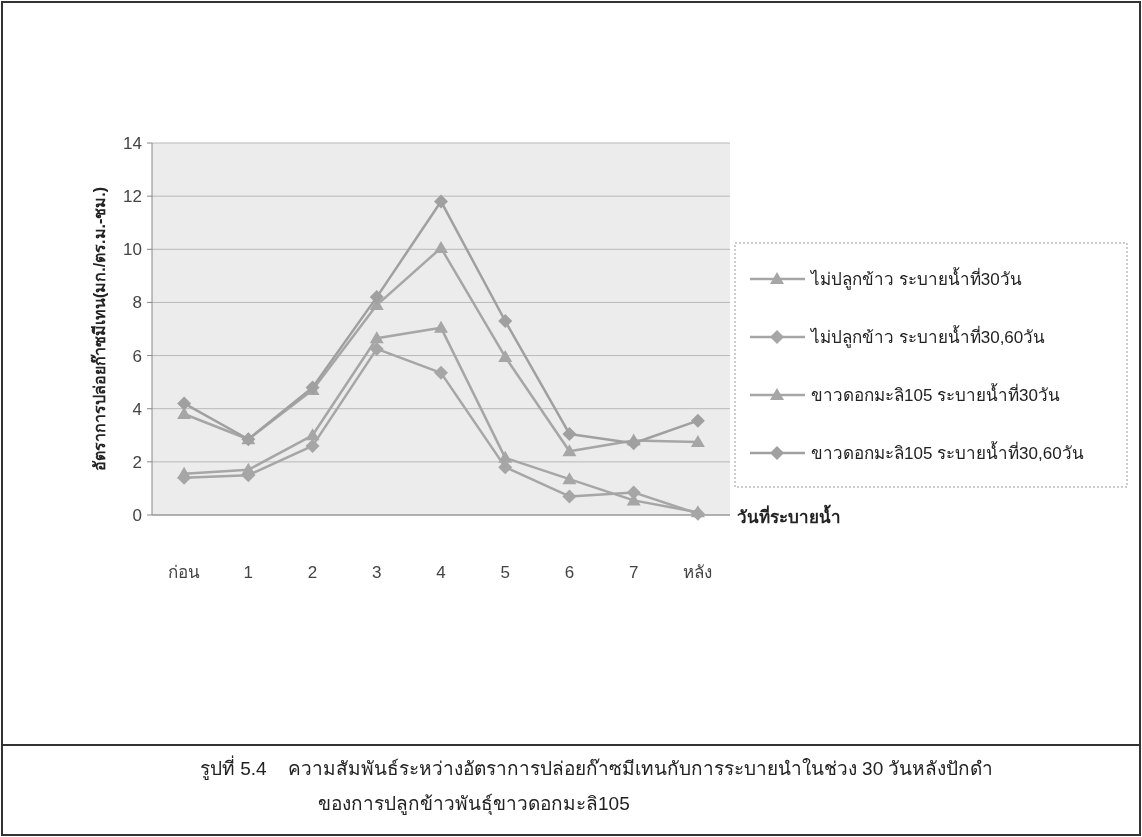  Describe the element at coordinates (132, 197) in the screenshot. I see `y-tick-label: 12` at that location.